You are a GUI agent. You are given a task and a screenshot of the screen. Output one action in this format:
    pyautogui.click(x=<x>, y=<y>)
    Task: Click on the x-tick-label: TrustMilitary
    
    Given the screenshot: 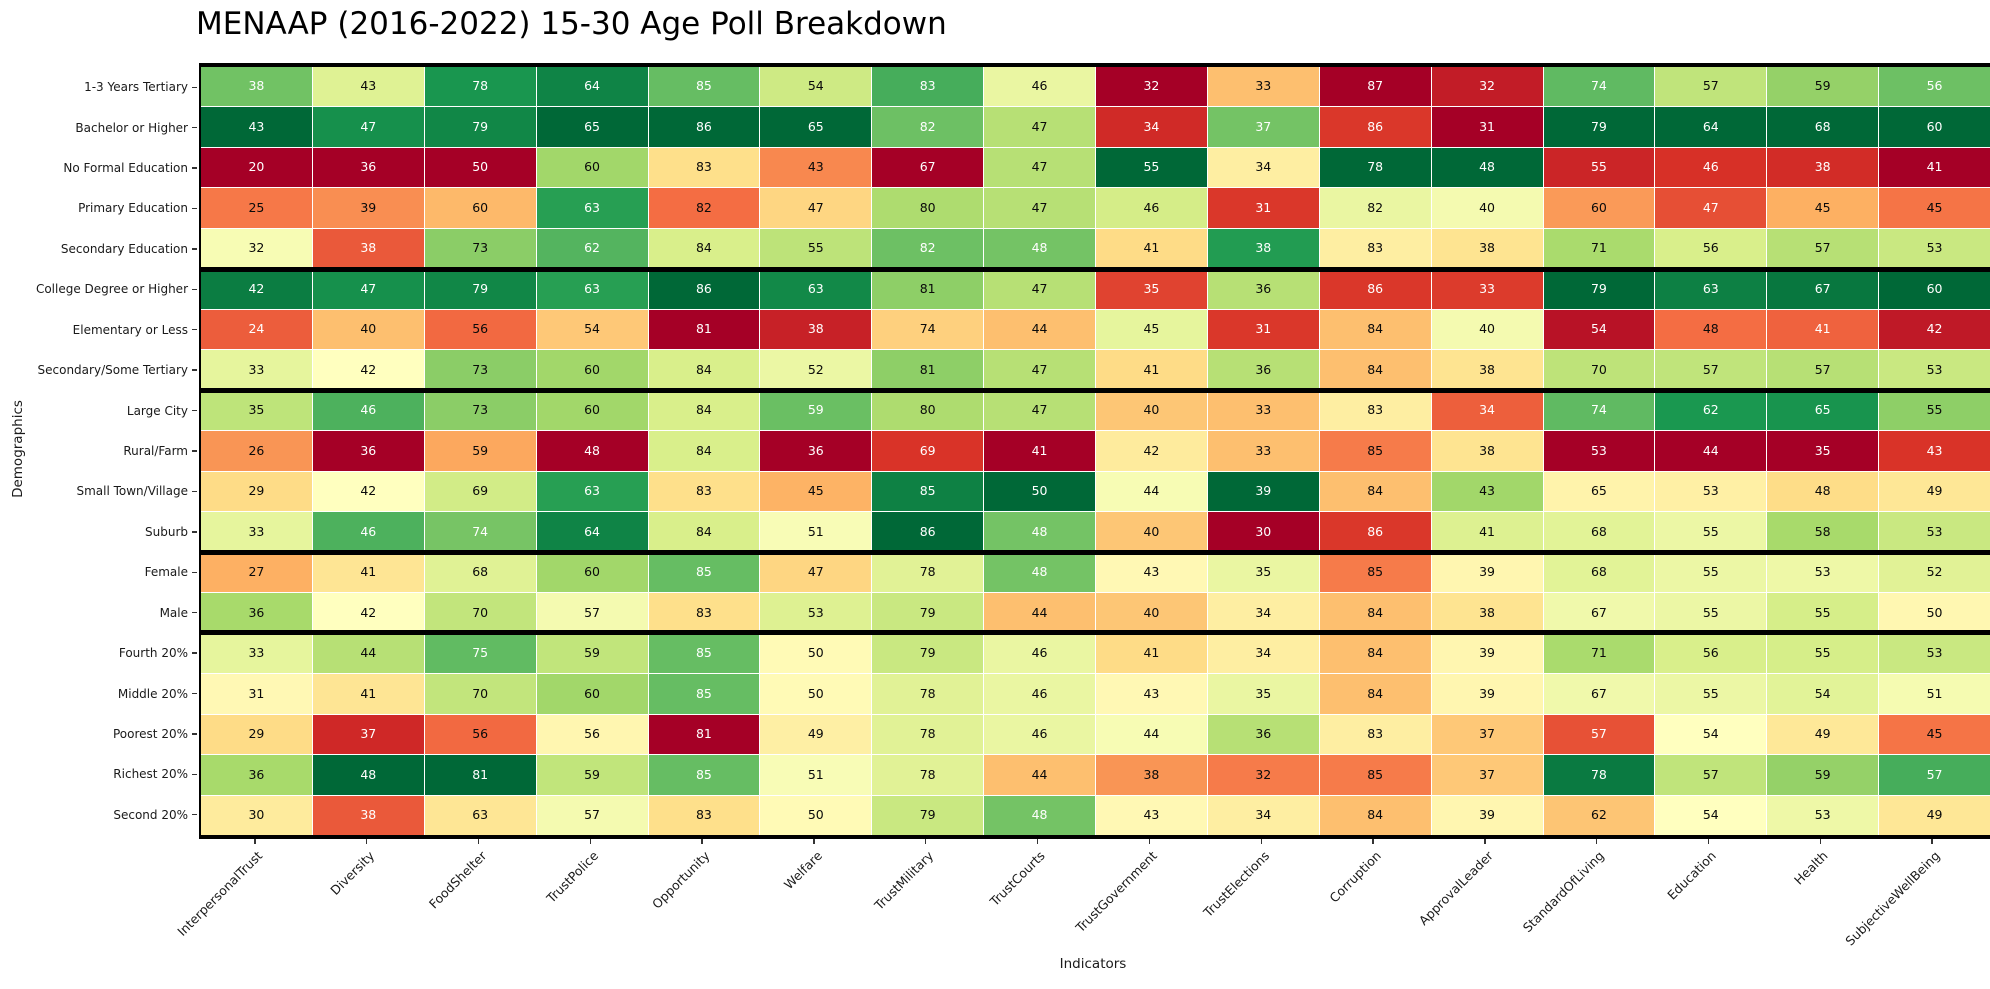 What is the action you would take?
    pyautogui.click(x=904, y=880)
    